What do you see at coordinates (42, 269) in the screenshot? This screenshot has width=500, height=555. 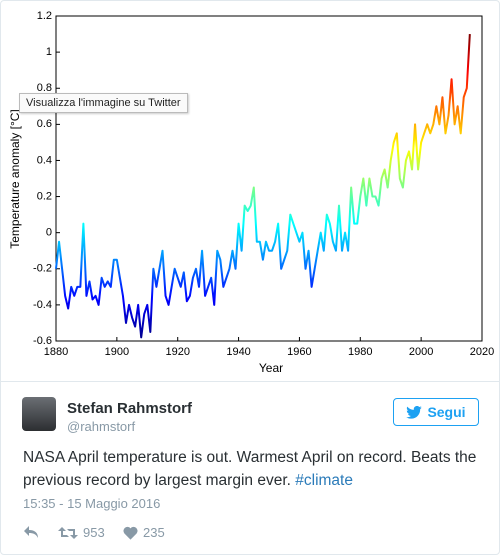 I see `y-tick-label: -0.2` at bounding box center [42, 269].